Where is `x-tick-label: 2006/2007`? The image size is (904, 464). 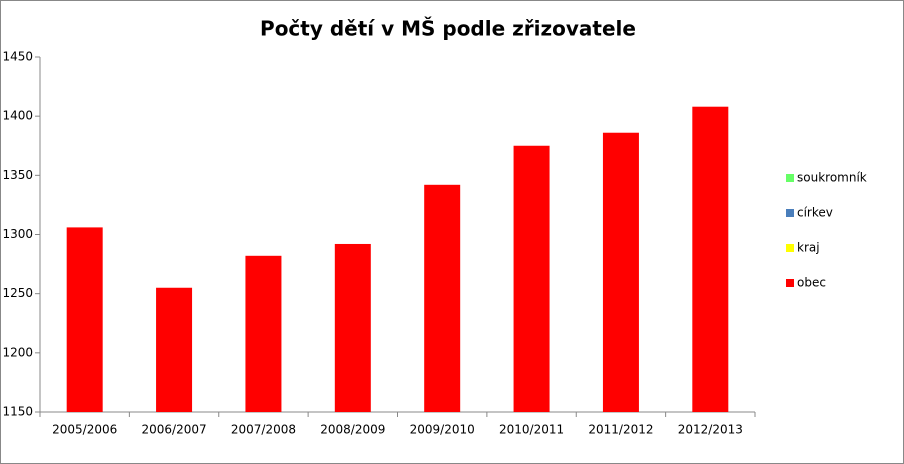
x-tick-label: 2006/2007 is located at coordinates (174, 430).